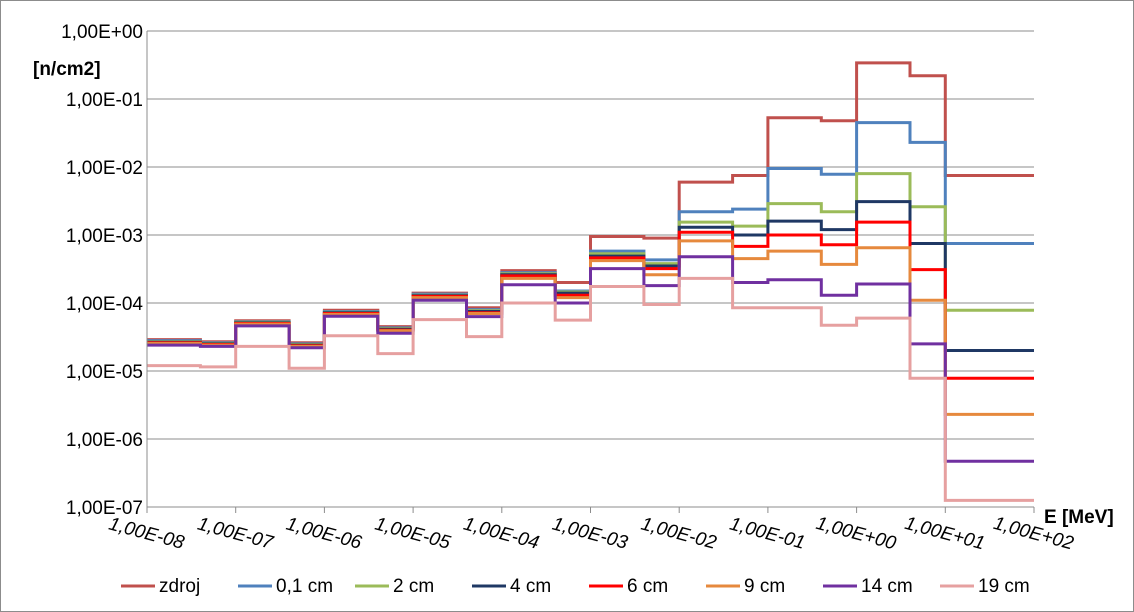 This screenshot has width=1134, height=612. Describe the element at coordinates (856, 534) in the screenshot. I see `x-tick-label: 1,00E+00` at that location.